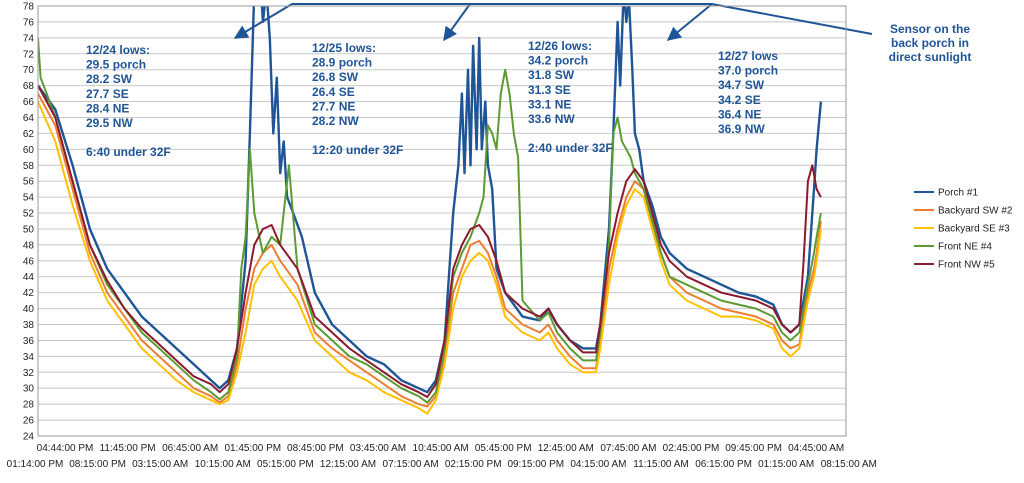  I want to click on annotation-text: 29.5 NW, so click(109, 123).